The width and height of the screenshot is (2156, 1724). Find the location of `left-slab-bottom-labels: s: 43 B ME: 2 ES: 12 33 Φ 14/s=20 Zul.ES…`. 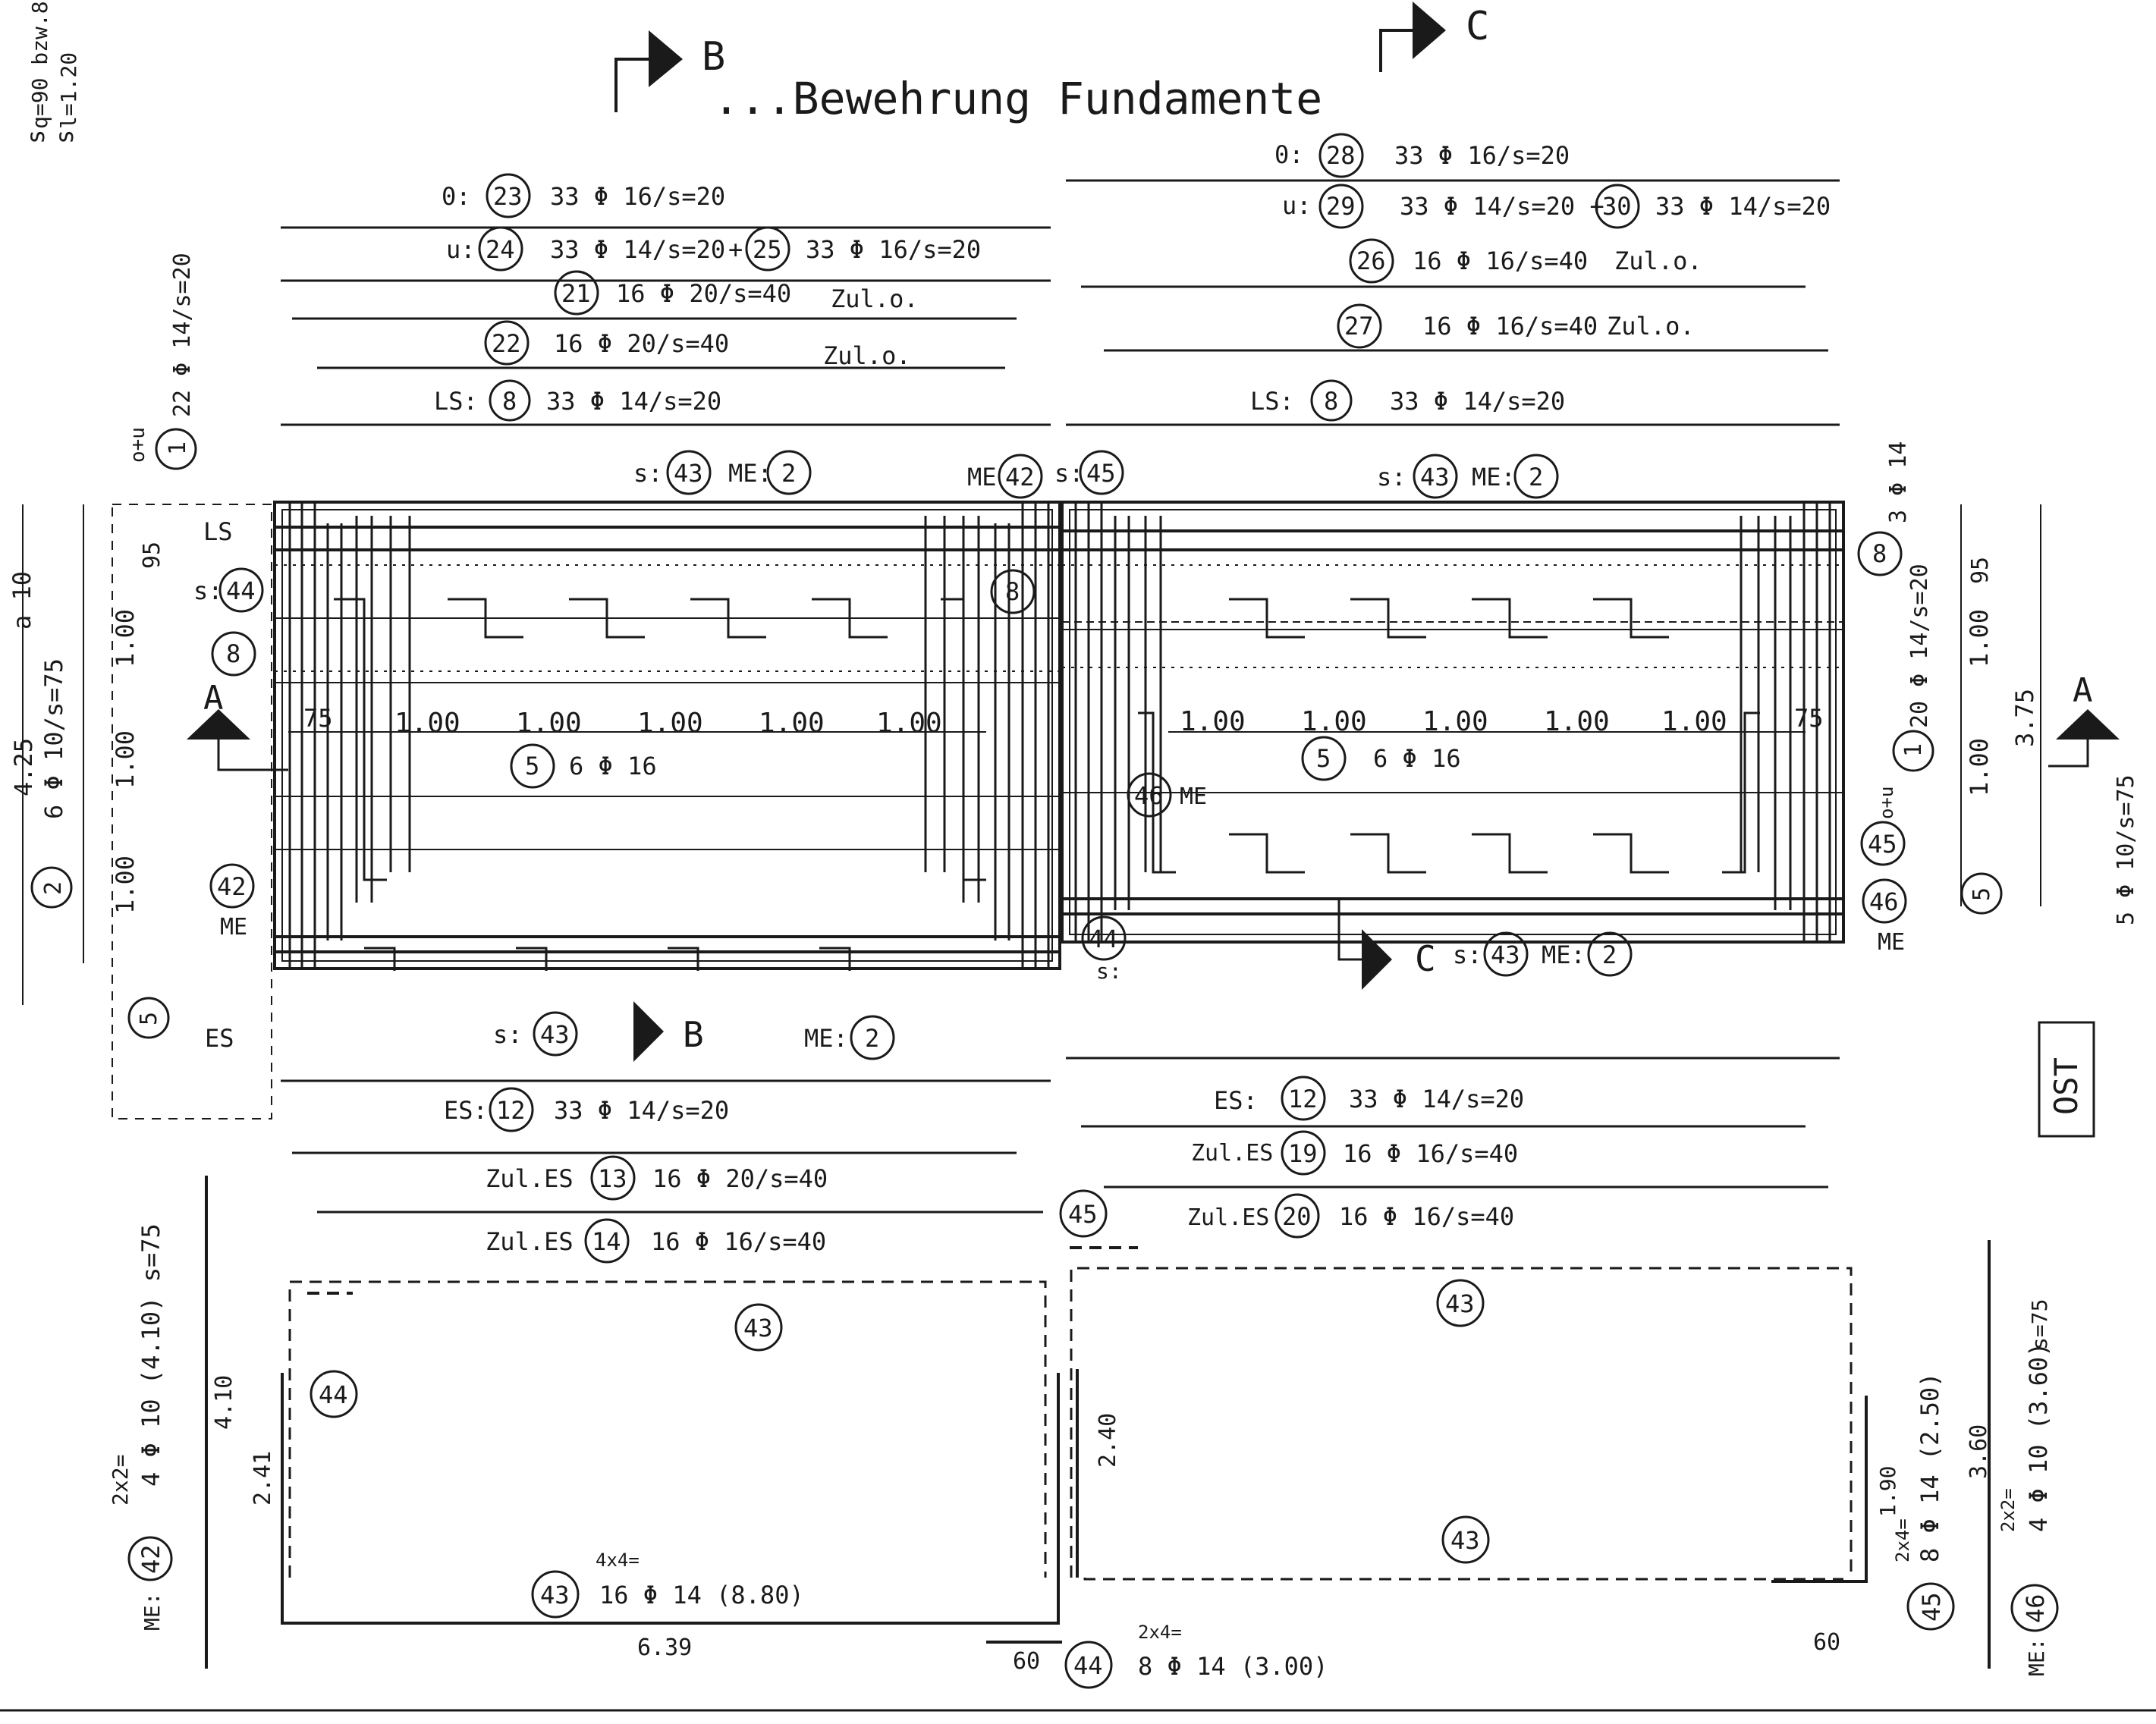

left-slab-bottom-labels: s: 43 B ME: 2 ES: 12 33 Φ 14/s=20 Zul.ES… is located at coordinates (666, 1132).